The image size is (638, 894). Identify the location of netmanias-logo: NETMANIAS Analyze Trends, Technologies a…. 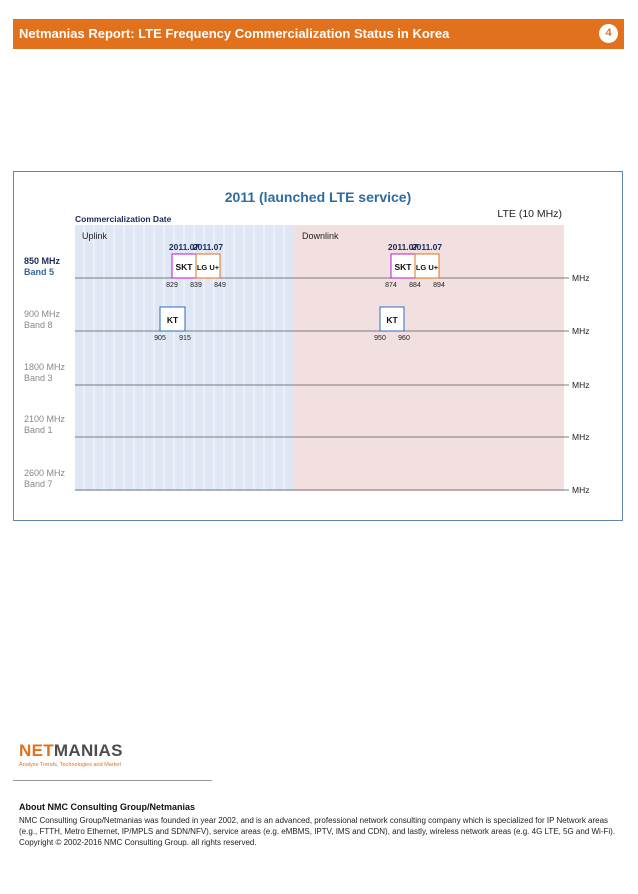
(71, 754).